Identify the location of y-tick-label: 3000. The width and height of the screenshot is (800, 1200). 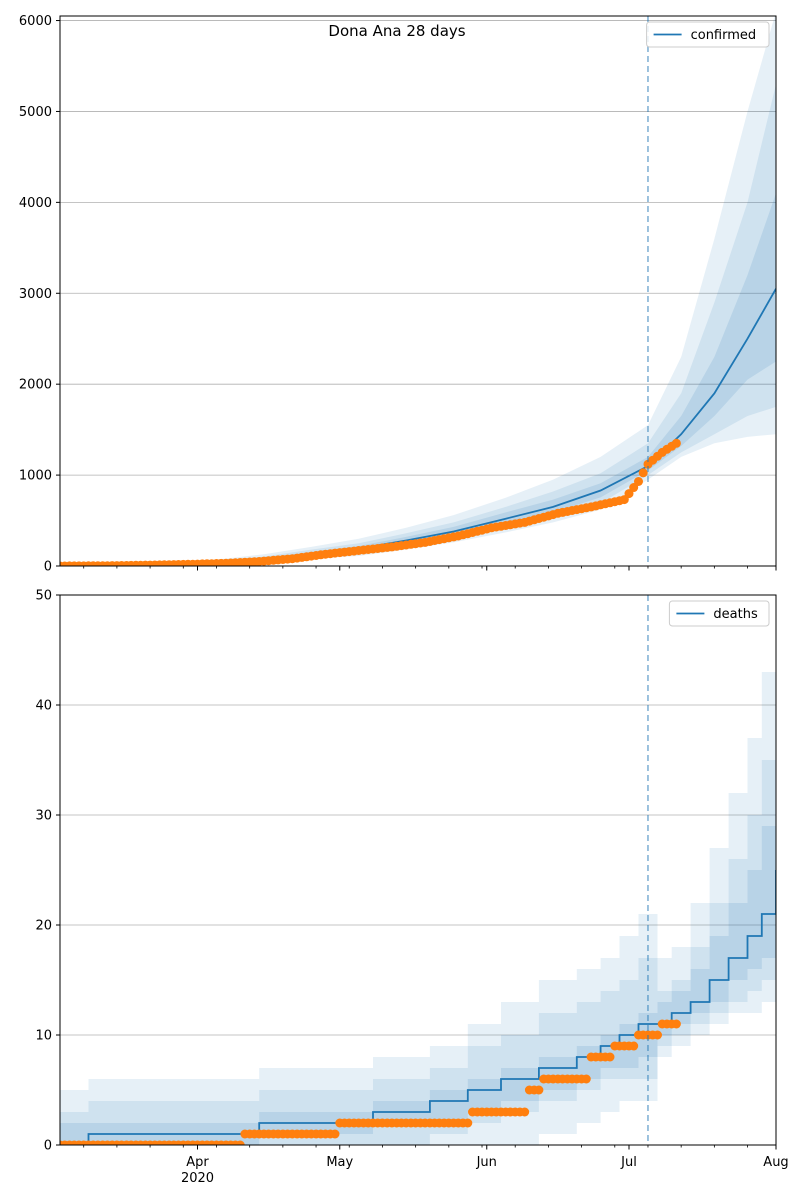
(35, 294).